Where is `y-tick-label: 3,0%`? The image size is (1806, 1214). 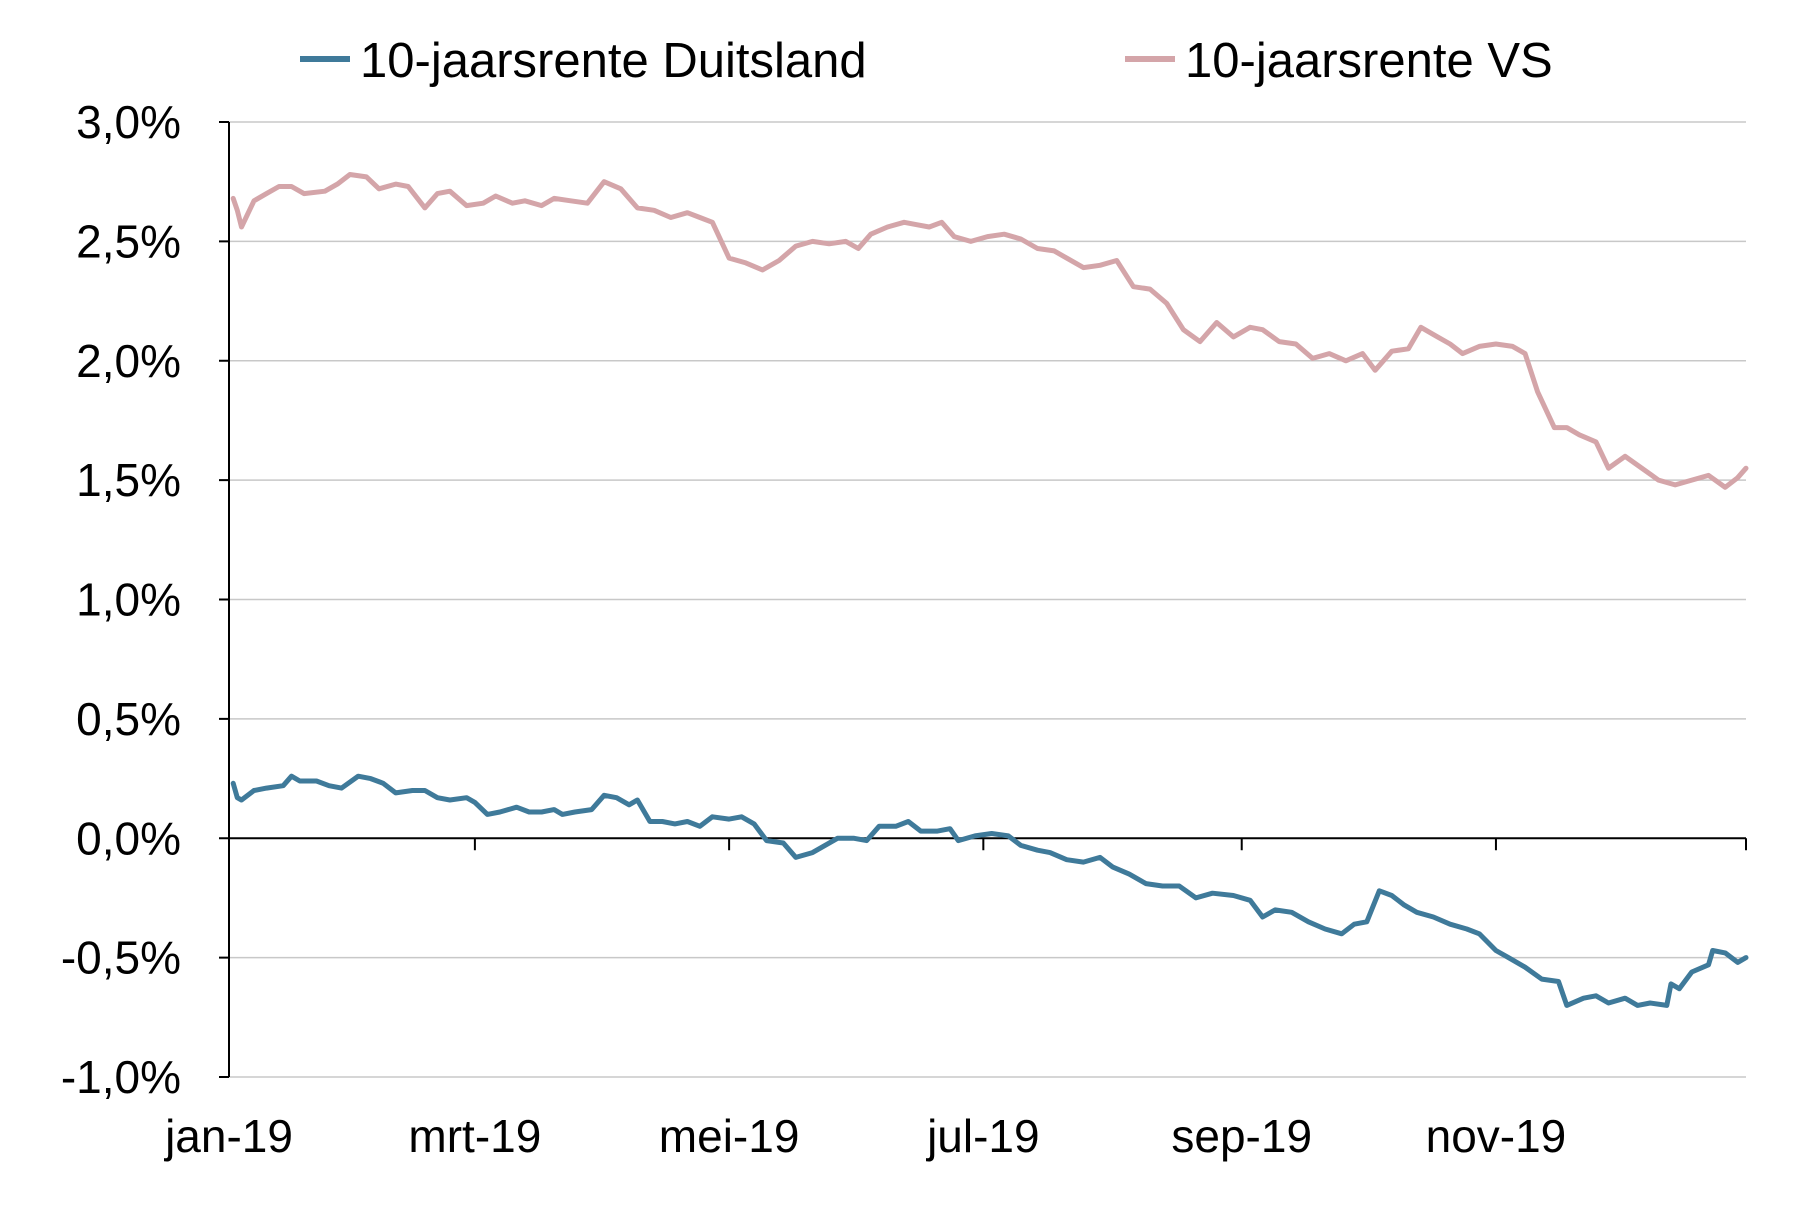 y-tick-label: 3,0% is located at coordinates (128, 122).